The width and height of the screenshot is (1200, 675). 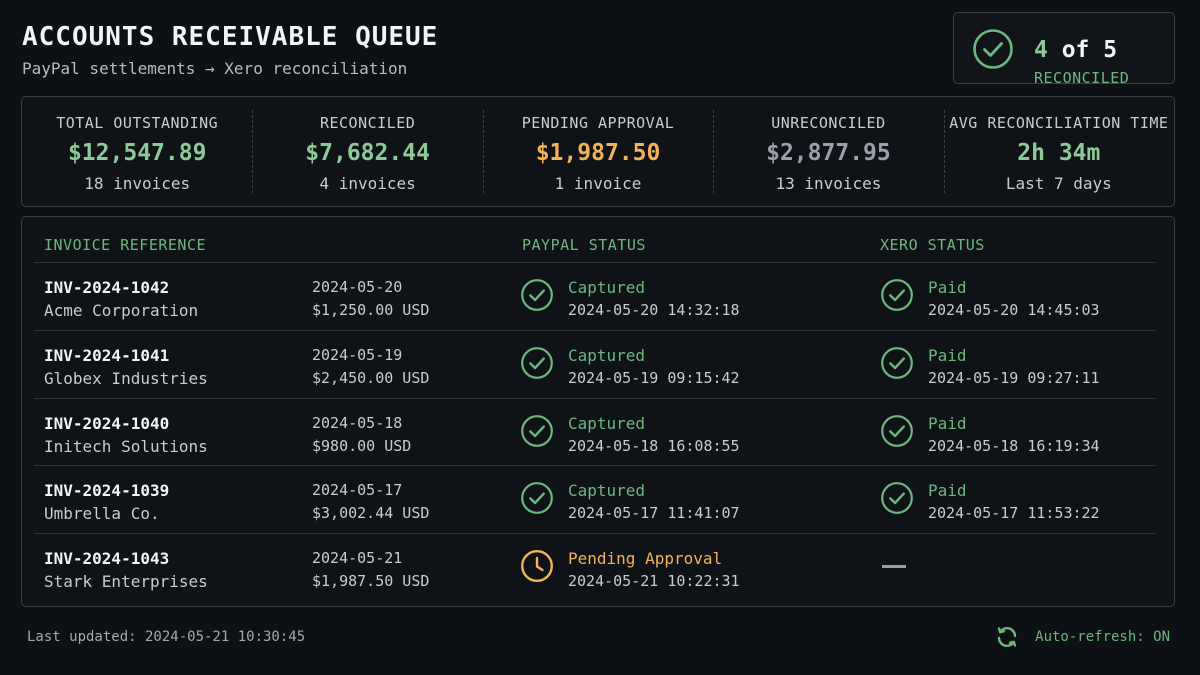 What do you see at coordinates (102, 514) in the screenshot?
I see `customer-name: Umbrella Co.` at bounding box center [102, 514].